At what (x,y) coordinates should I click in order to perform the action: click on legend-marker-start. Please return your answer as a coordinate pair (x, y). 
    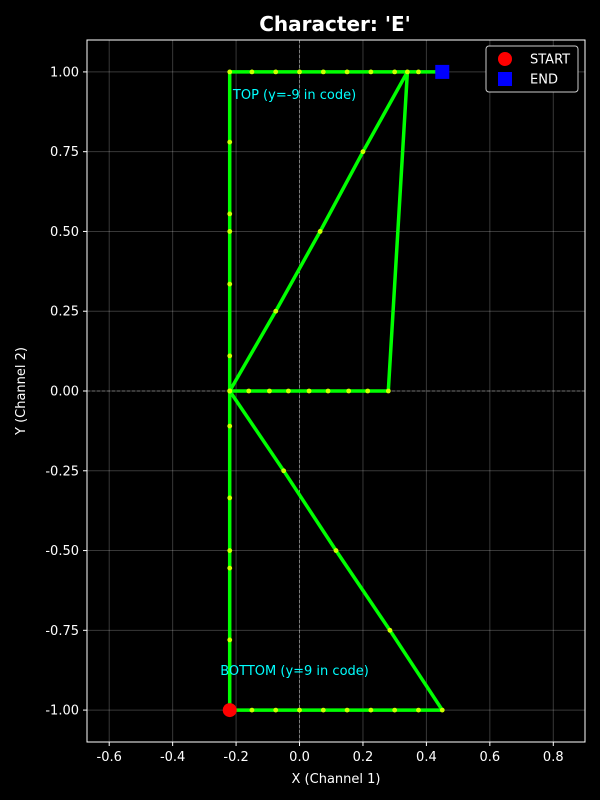
    Looking at the image, I should click on (505, 59).